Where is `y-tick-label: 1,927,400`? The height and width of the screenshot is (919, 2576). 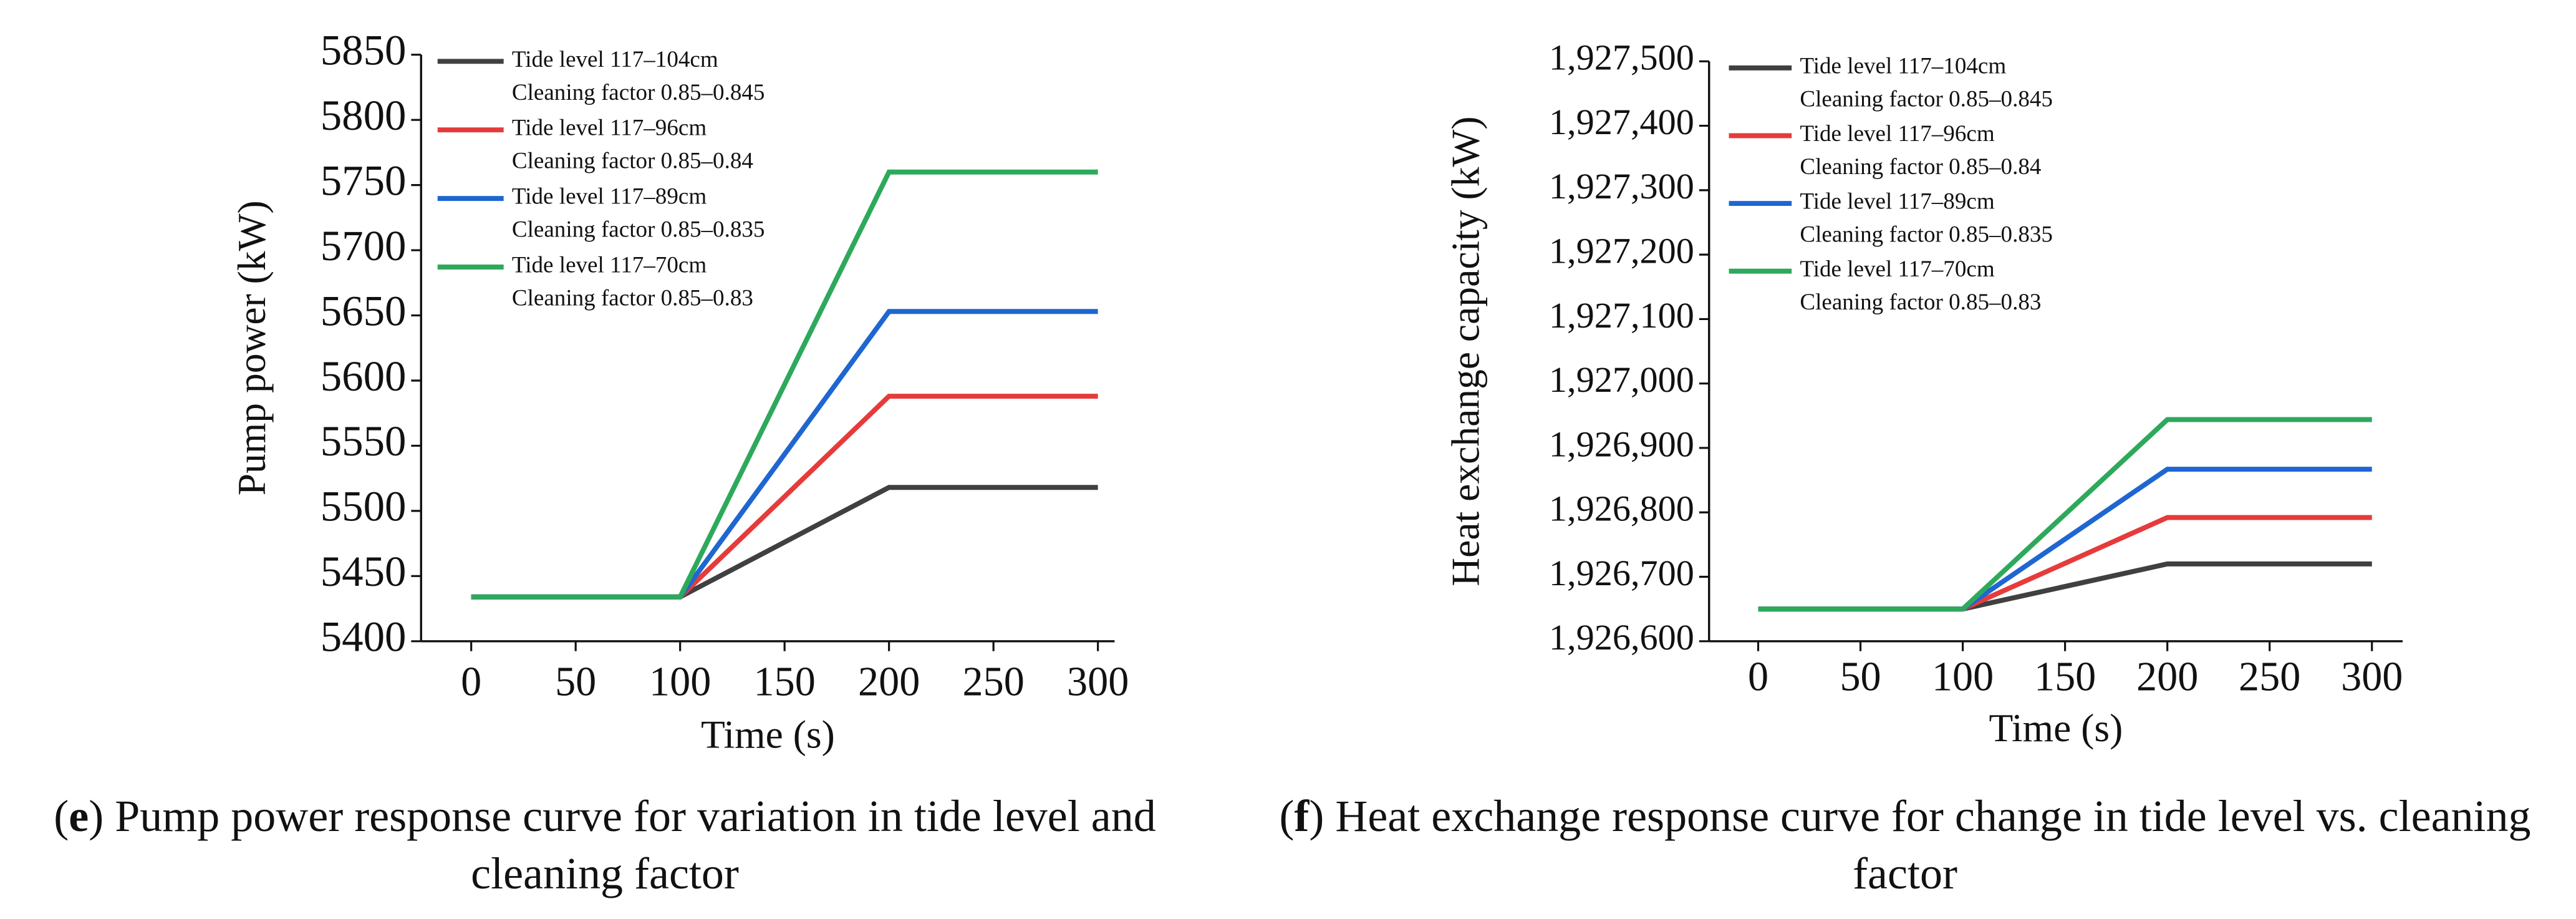 y-tick-label: 1,927,400 is located at coordinates (1621, 122).